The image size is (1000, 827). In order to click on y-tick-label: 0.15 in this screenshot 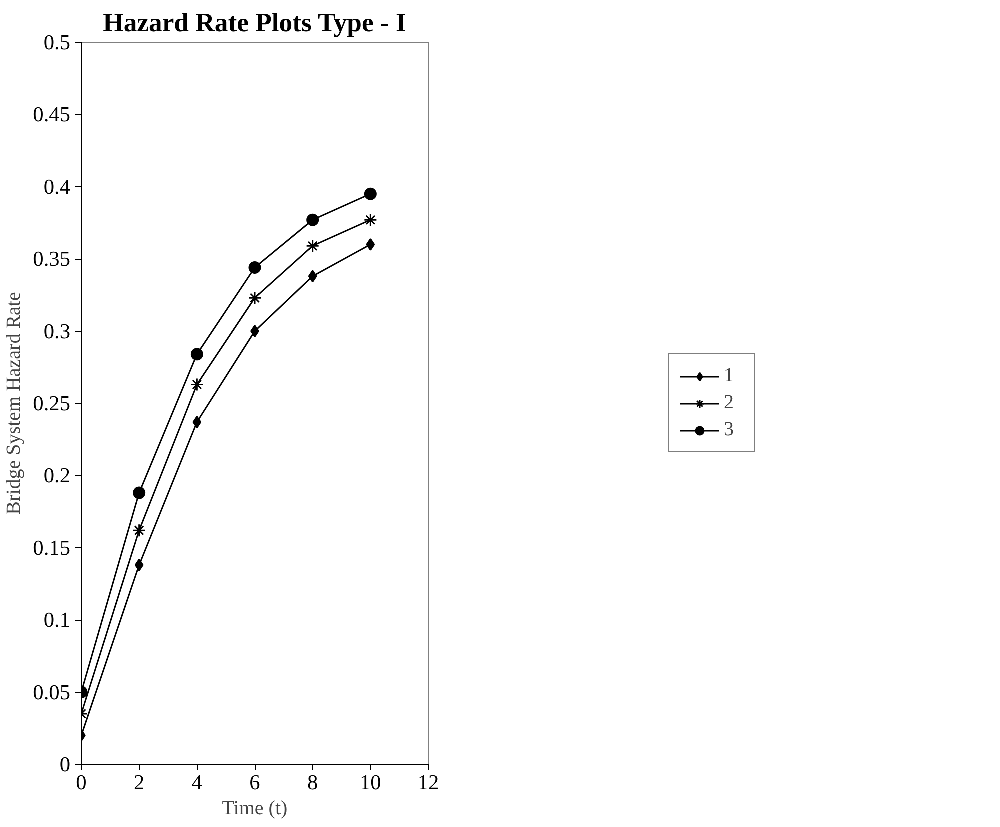, I will do `click(52, 548)`.